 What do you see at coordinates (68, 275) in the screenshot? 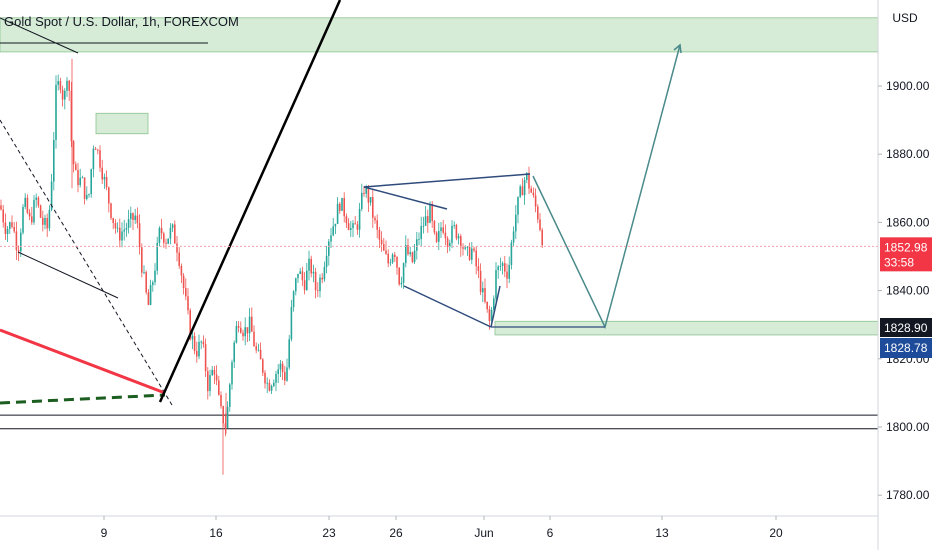
I see `trendline-lower-left` at bounding box center [68, 275].